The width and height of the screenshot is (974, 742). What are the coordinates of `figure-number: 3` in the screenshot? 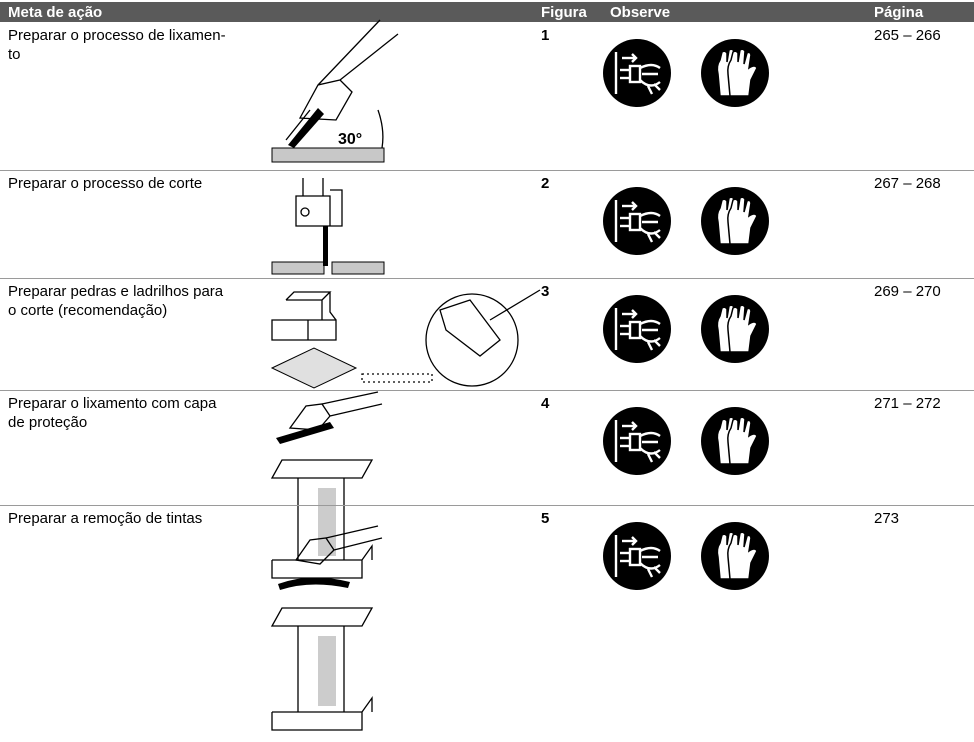 It's located at (545, 291).